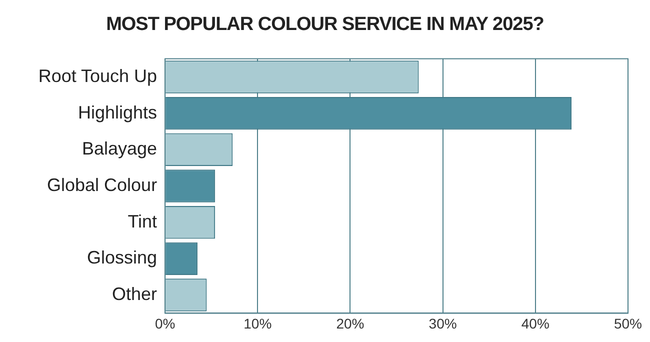 This screenshot has width=650, height=342. What do you see at coordinates (102, 184) in the screenshot?
I see `y-tick-label: Global Colour` at bounding box center [102, 184].